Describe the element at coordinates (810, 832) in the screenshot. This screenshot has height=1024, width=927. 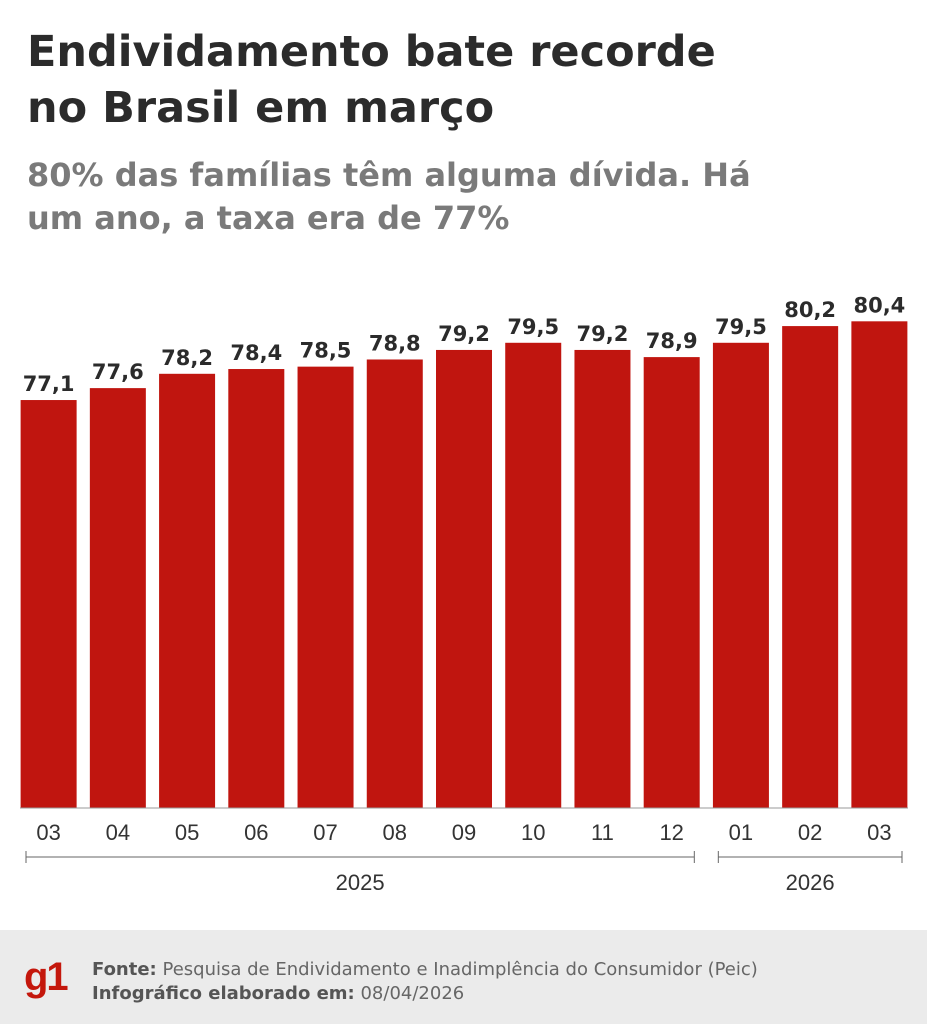
I see `x-tick-label: 02` at that location.